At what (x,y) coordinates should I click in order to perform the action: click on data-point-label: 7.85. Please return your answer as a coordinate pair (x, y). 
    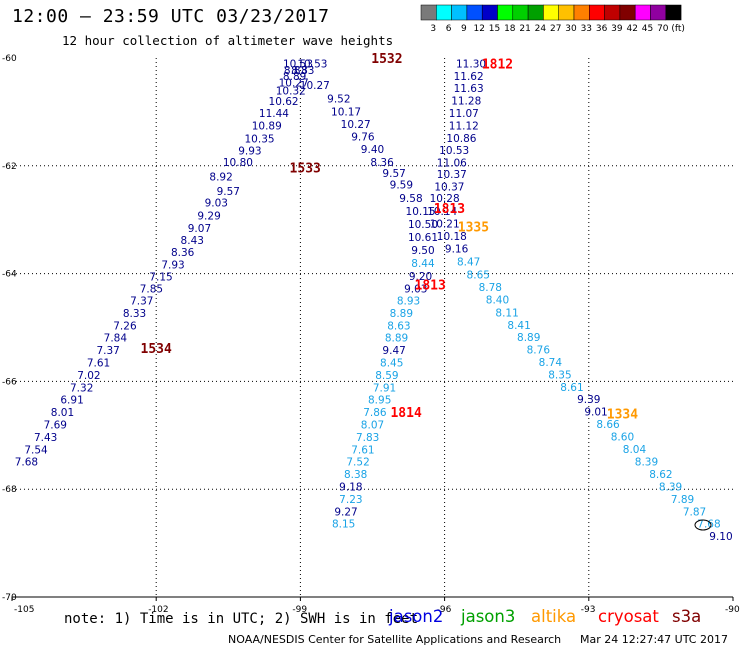
    Looking at the image, I should click on (151, 290).